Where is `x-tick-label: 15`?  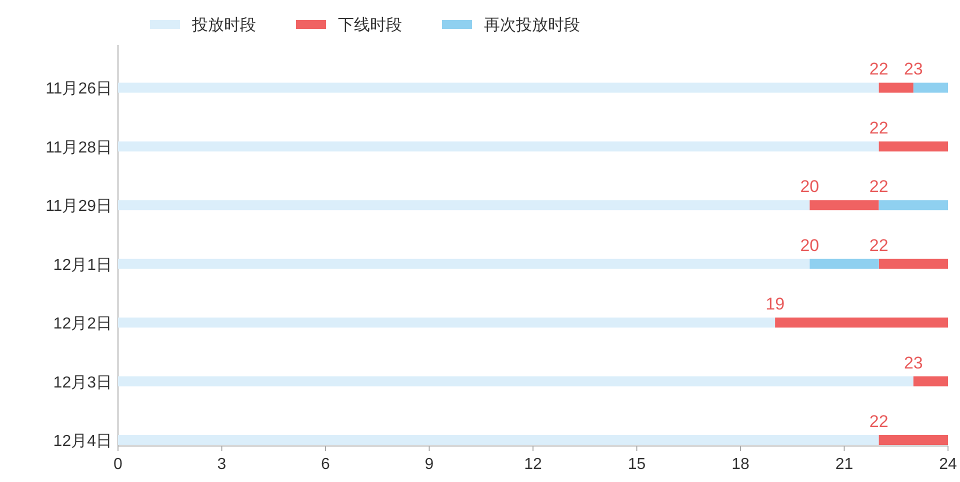
x-tick-label: 15 is located at coordinates (637, 464).